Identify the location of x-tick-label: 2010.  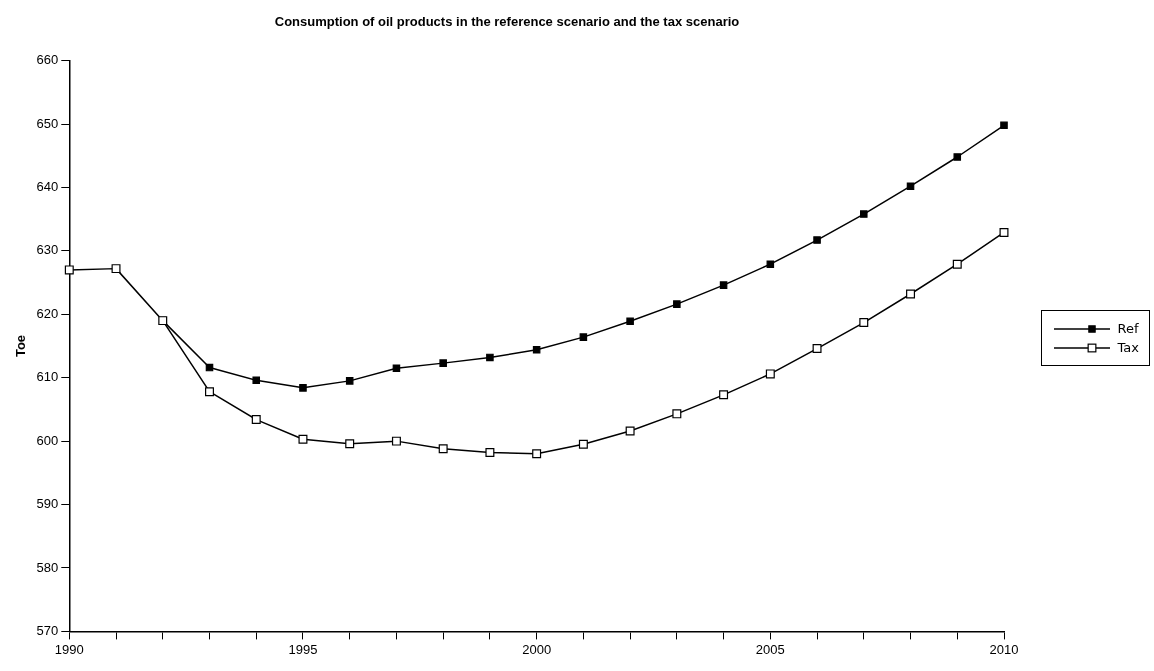
(1004, 649).